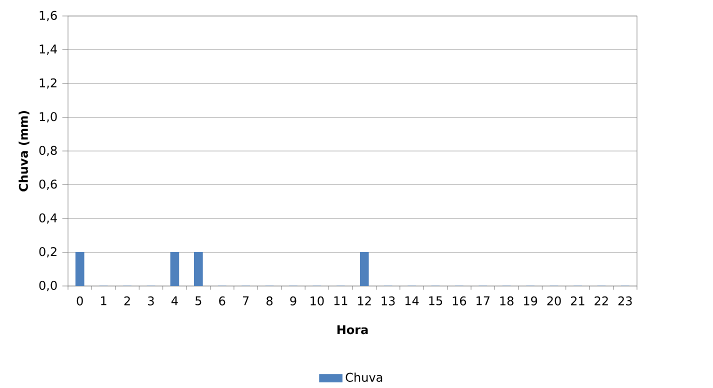 The image size is (713, 388). Describe the element at coordinates (48, 185) in the screenshot. I see `y-tick-label: 0,6` at that location.